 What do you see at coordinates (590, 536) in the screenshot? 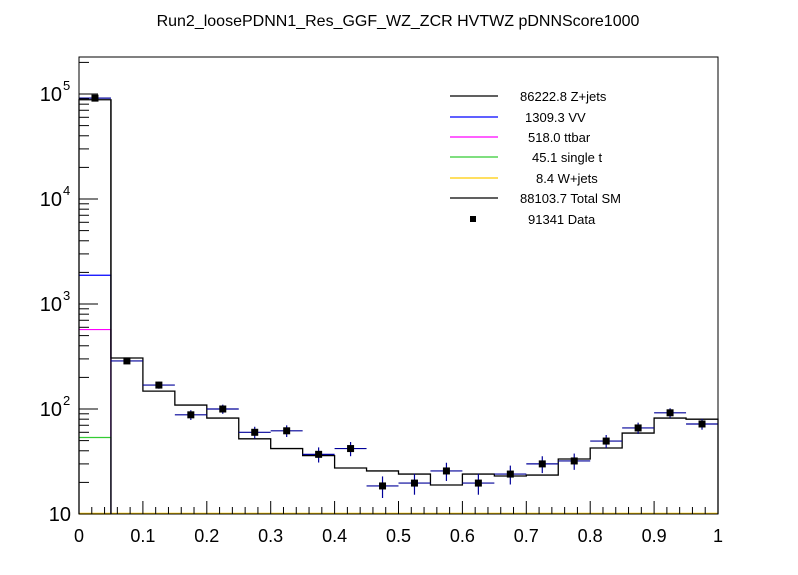
I see `x-tick-label: 0.8` at bounding box center [590, 536].